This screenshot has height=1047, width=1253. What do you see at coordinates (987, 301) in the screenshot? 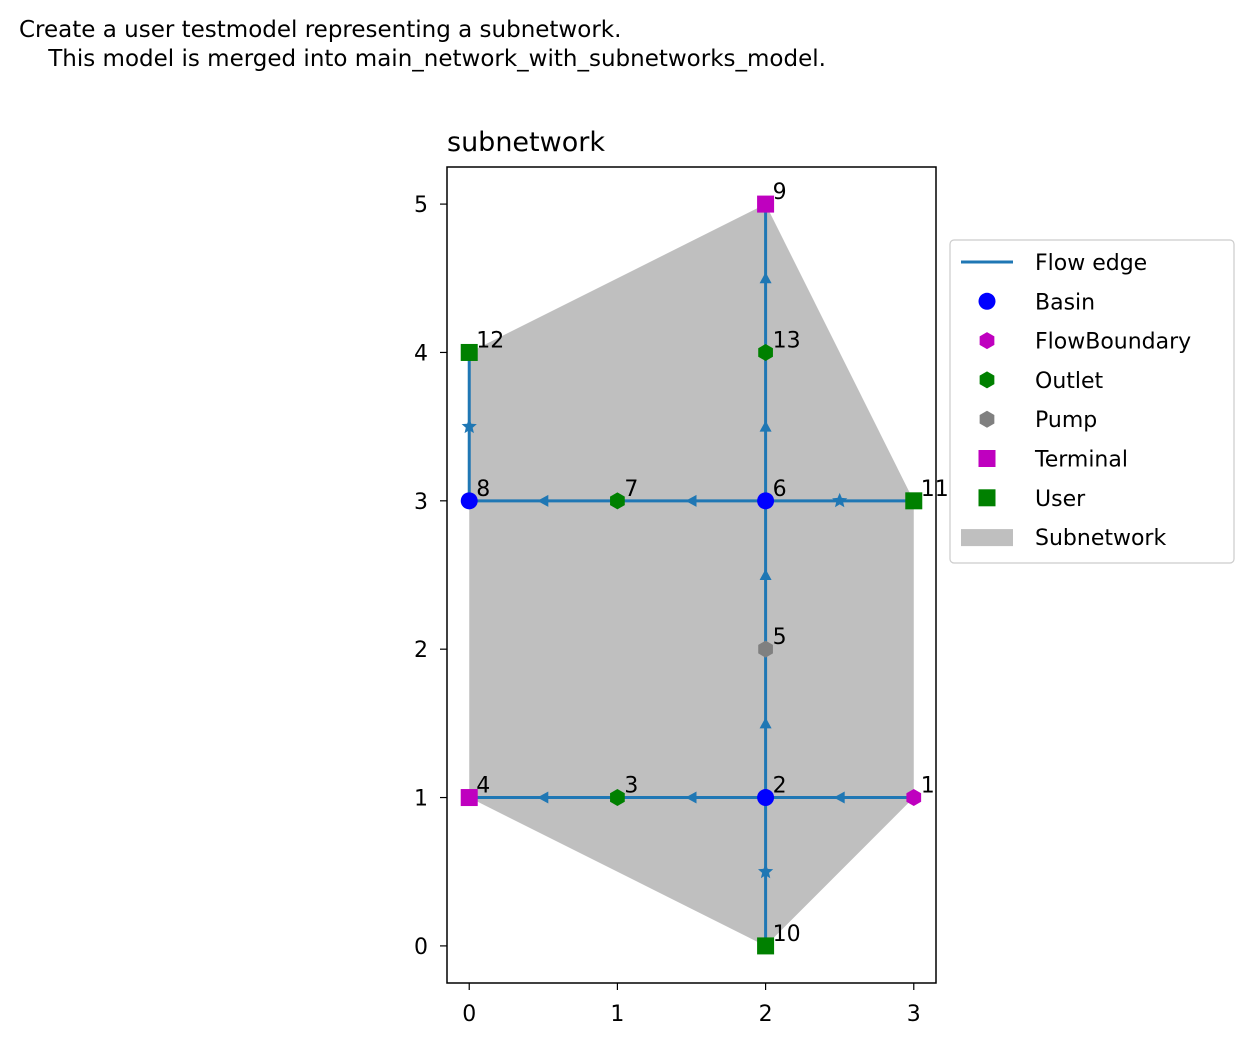
I see `legend-swatch-basin` at bounding box center [987, 301].